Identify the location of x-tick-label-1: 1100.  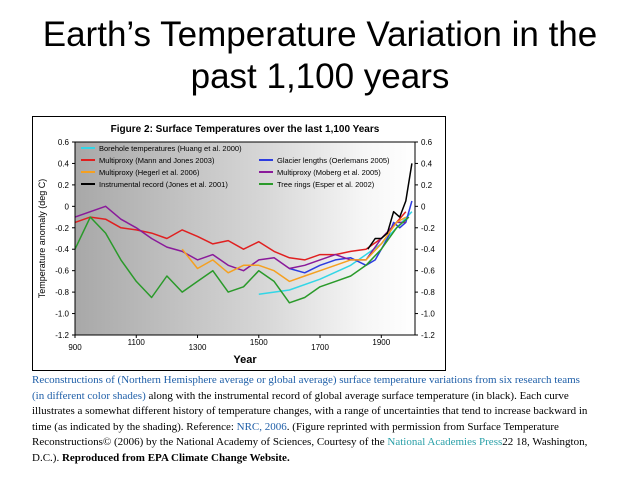
(137, 342).